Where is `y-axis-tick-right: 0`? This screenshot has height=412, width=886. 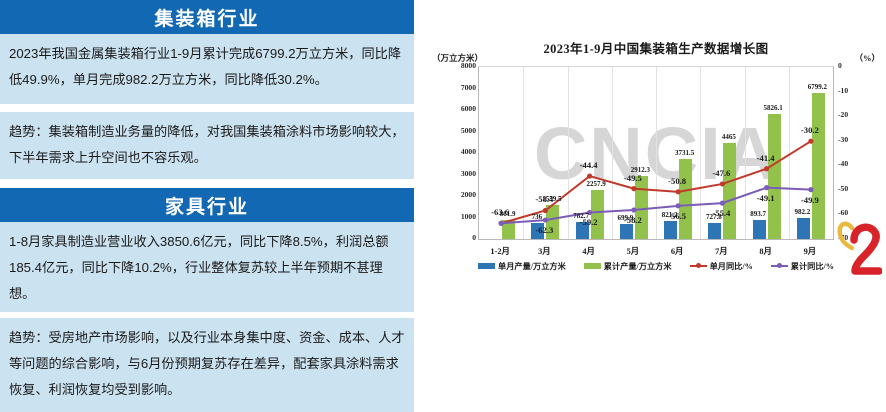
y-axis-tick-right: 0 is located at coordinates (840, 65).